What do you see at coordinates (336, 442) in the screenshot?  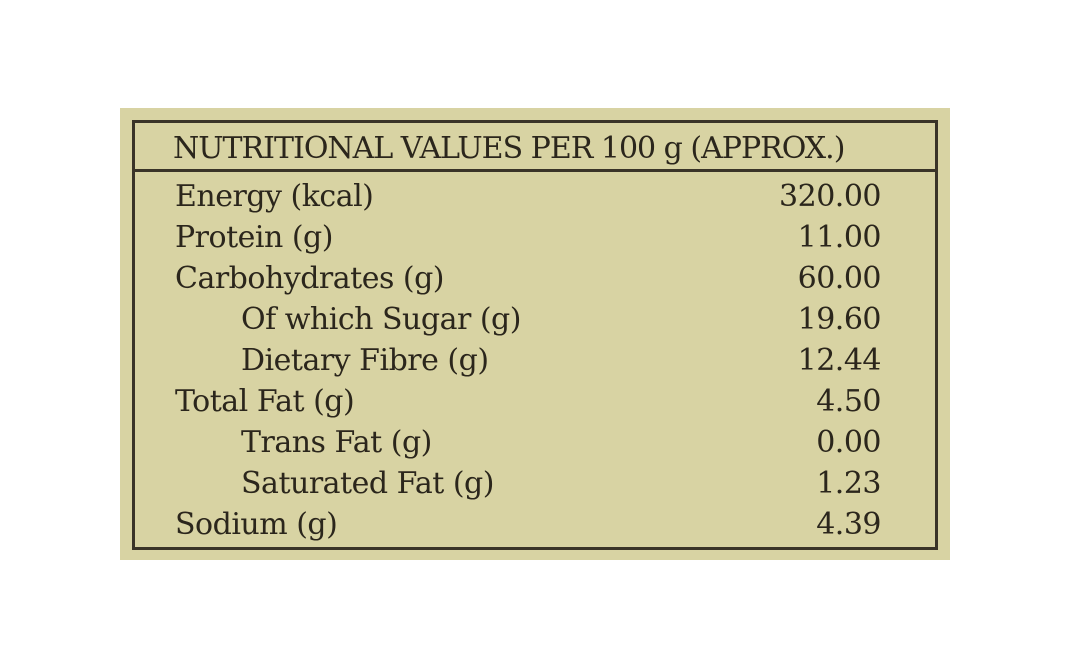 I see `row-label-trans-fat: Trans Fat (g)` at bounding box center [336, 442].